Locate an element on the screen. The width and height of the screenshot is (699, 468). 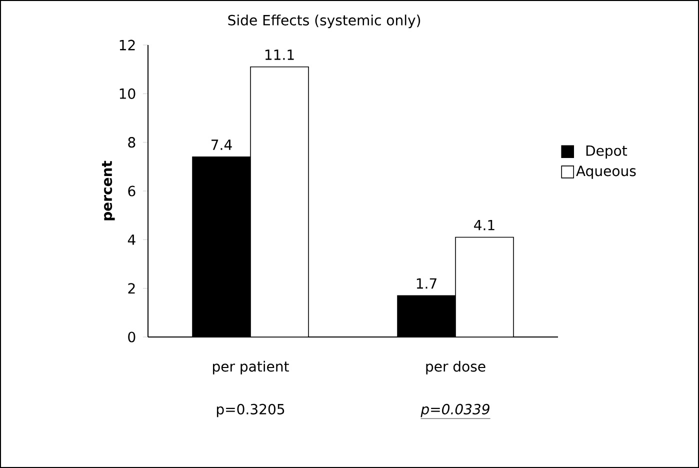
y-tick-label: 0 is located at coordinates (132, 337).